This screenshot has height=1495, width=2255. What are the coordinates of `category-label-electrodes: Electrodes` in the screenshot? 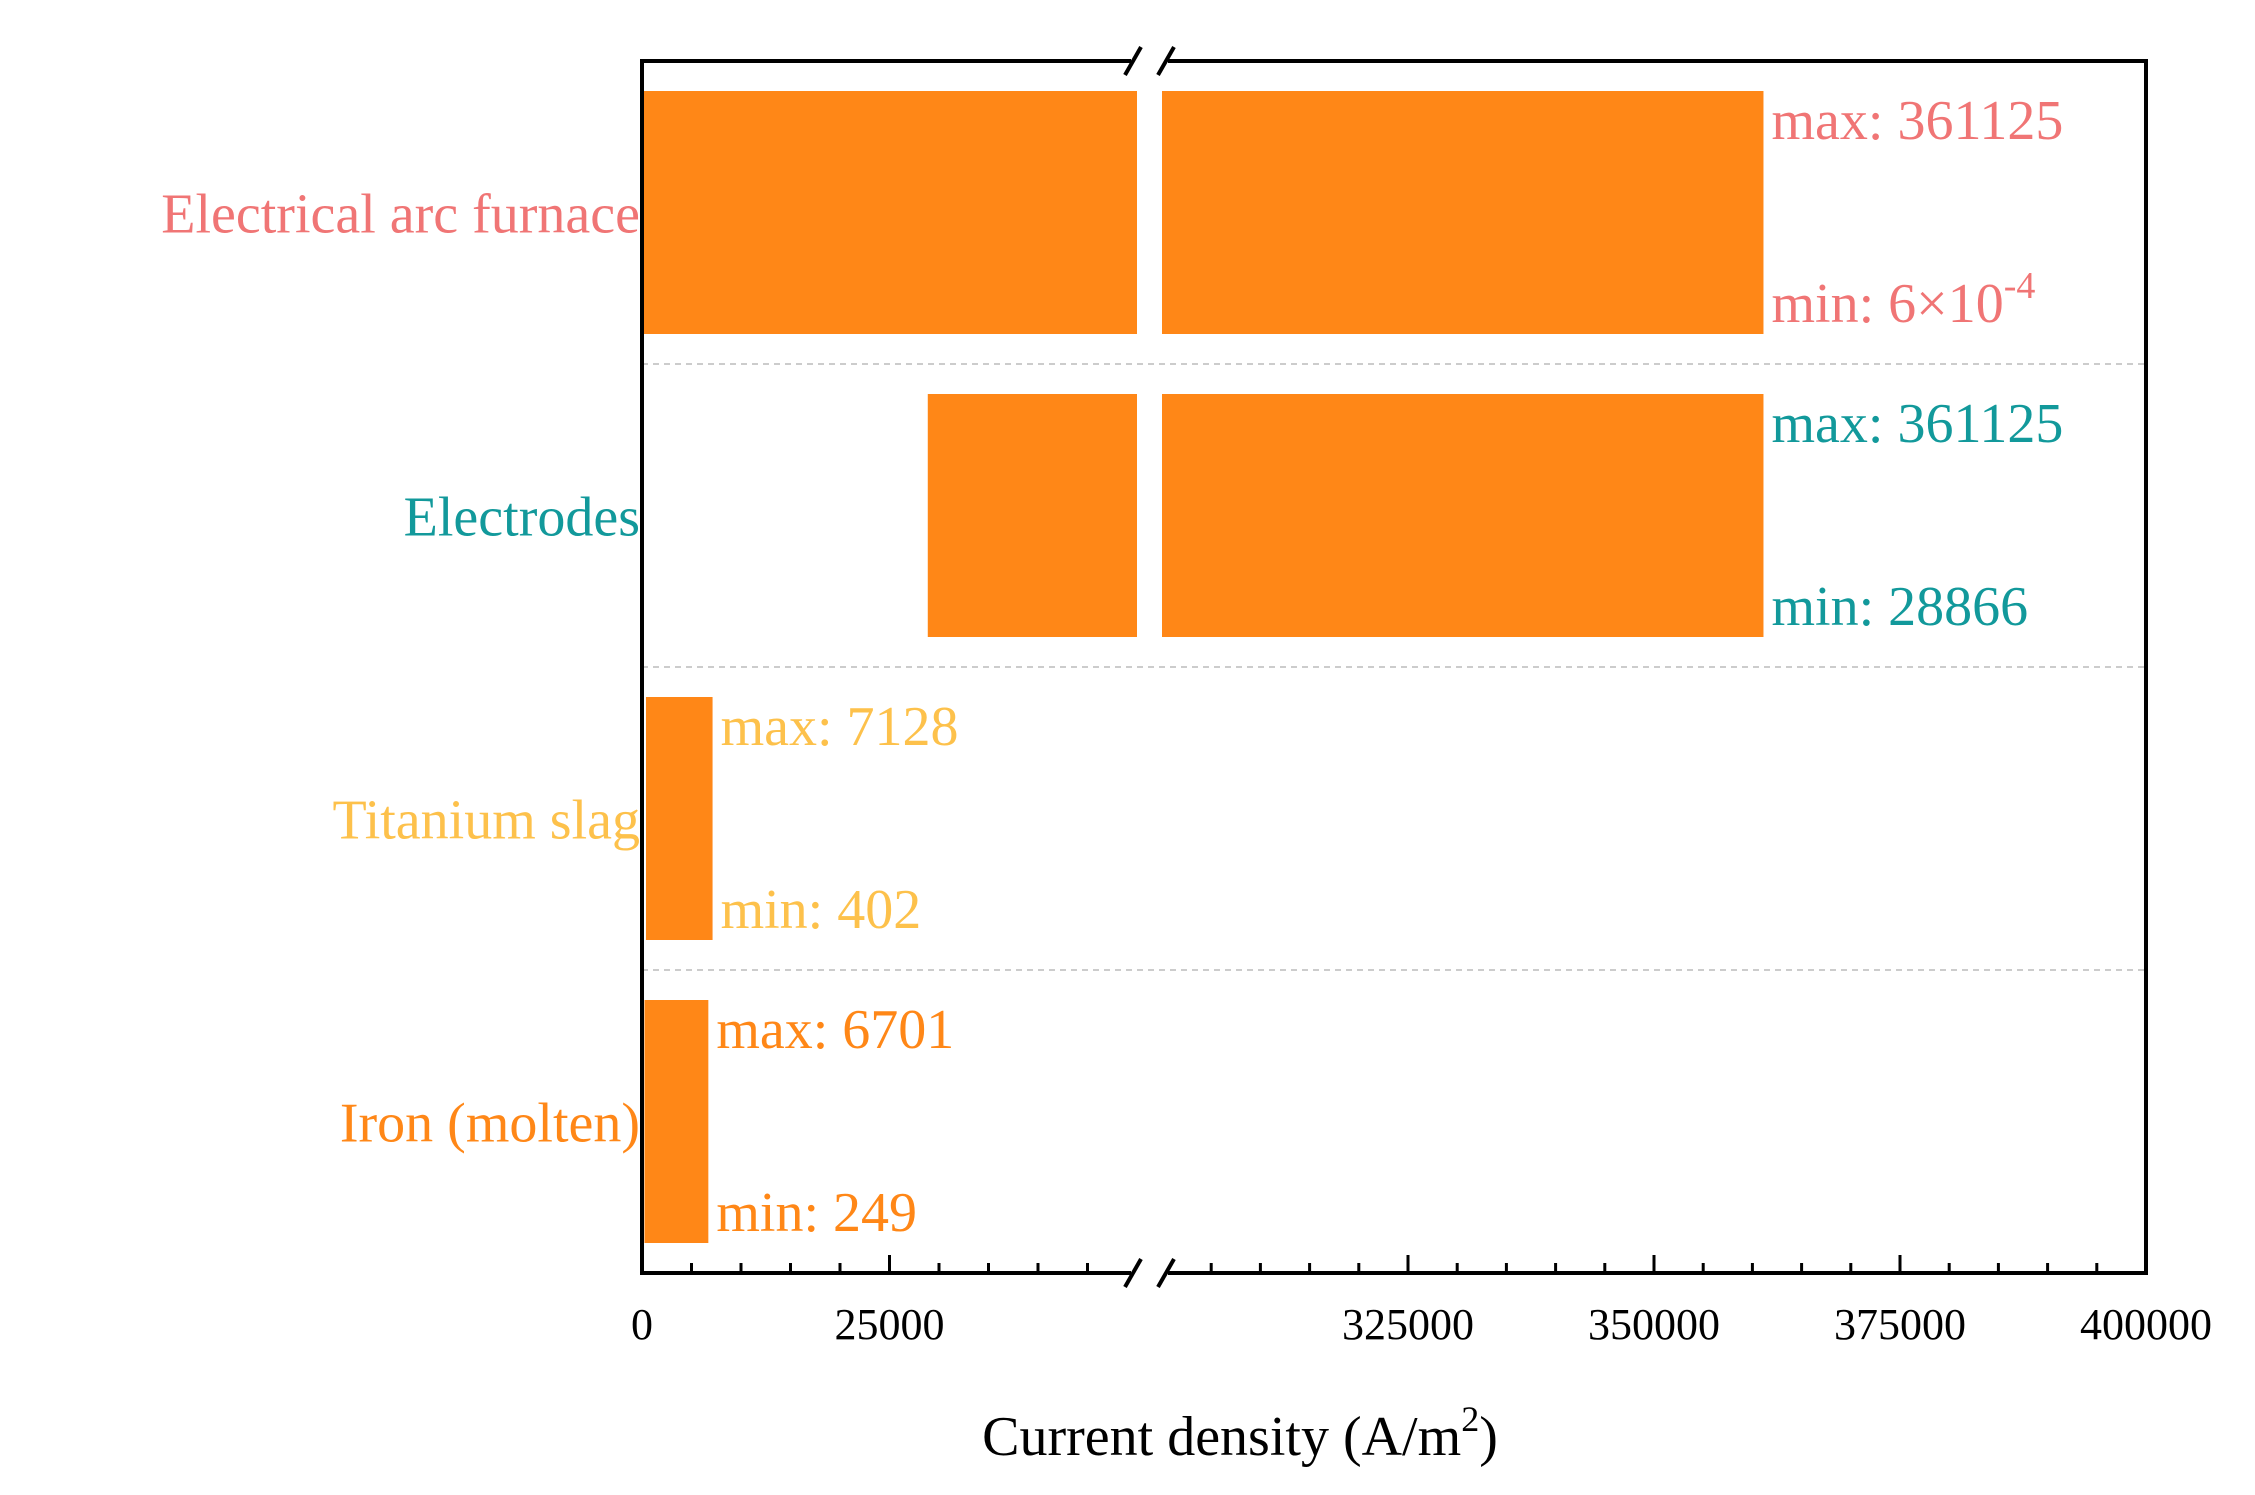 It's located at (522, 518).